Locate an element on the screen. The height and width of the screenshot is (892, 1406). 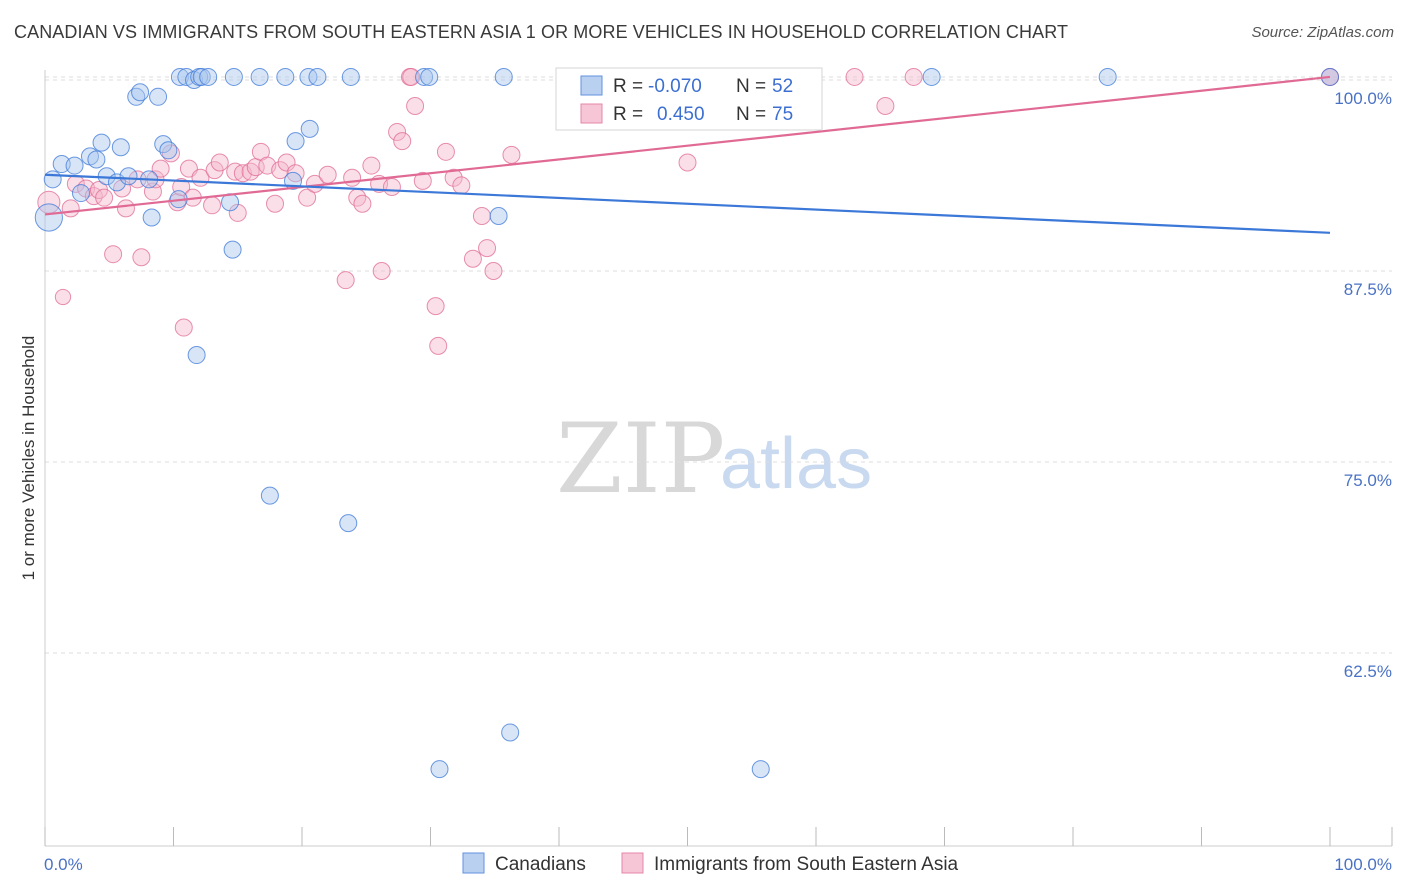
y-axis-label: 1 or more Vehicles in Household is located at coordinates (28, 458).